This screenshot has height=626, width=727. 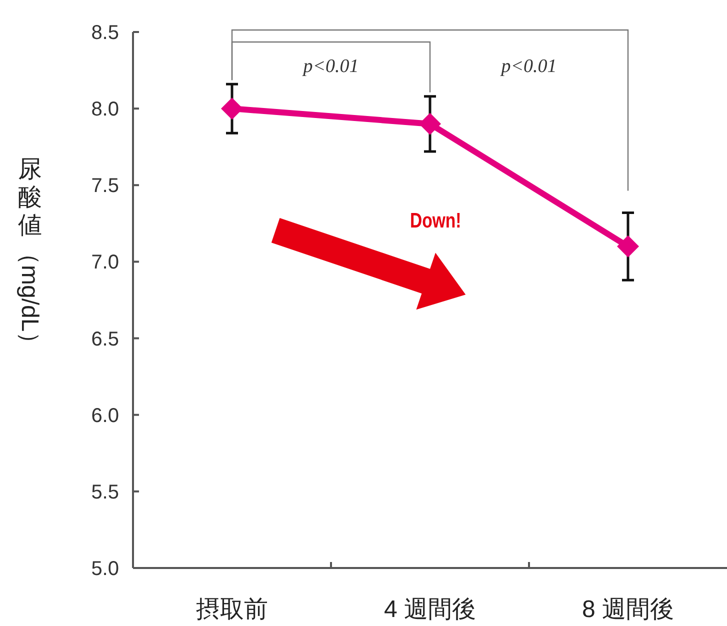 What do you see at coordinates (105, 33) in the screenshot?
I see `y-tick-label: 8.5` at bounding box center [105, 33].